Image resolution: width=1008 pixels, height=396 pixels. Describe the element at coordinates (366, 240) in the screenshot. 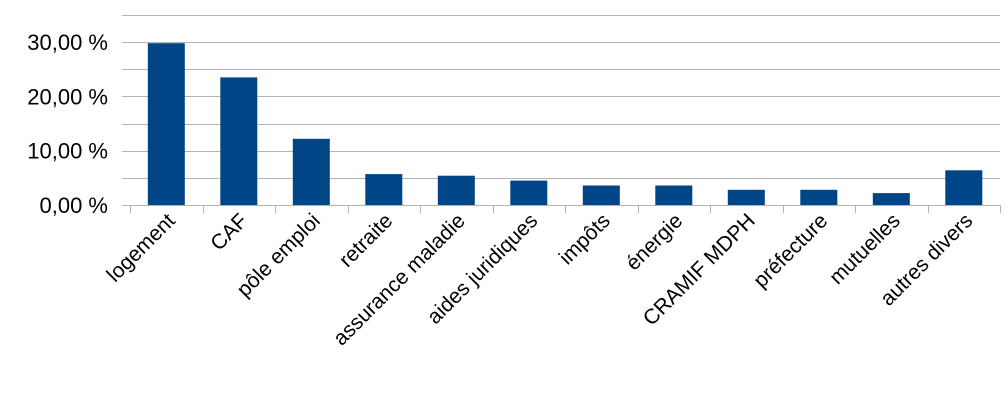

I see `x-tick-label: retraite` at that location.